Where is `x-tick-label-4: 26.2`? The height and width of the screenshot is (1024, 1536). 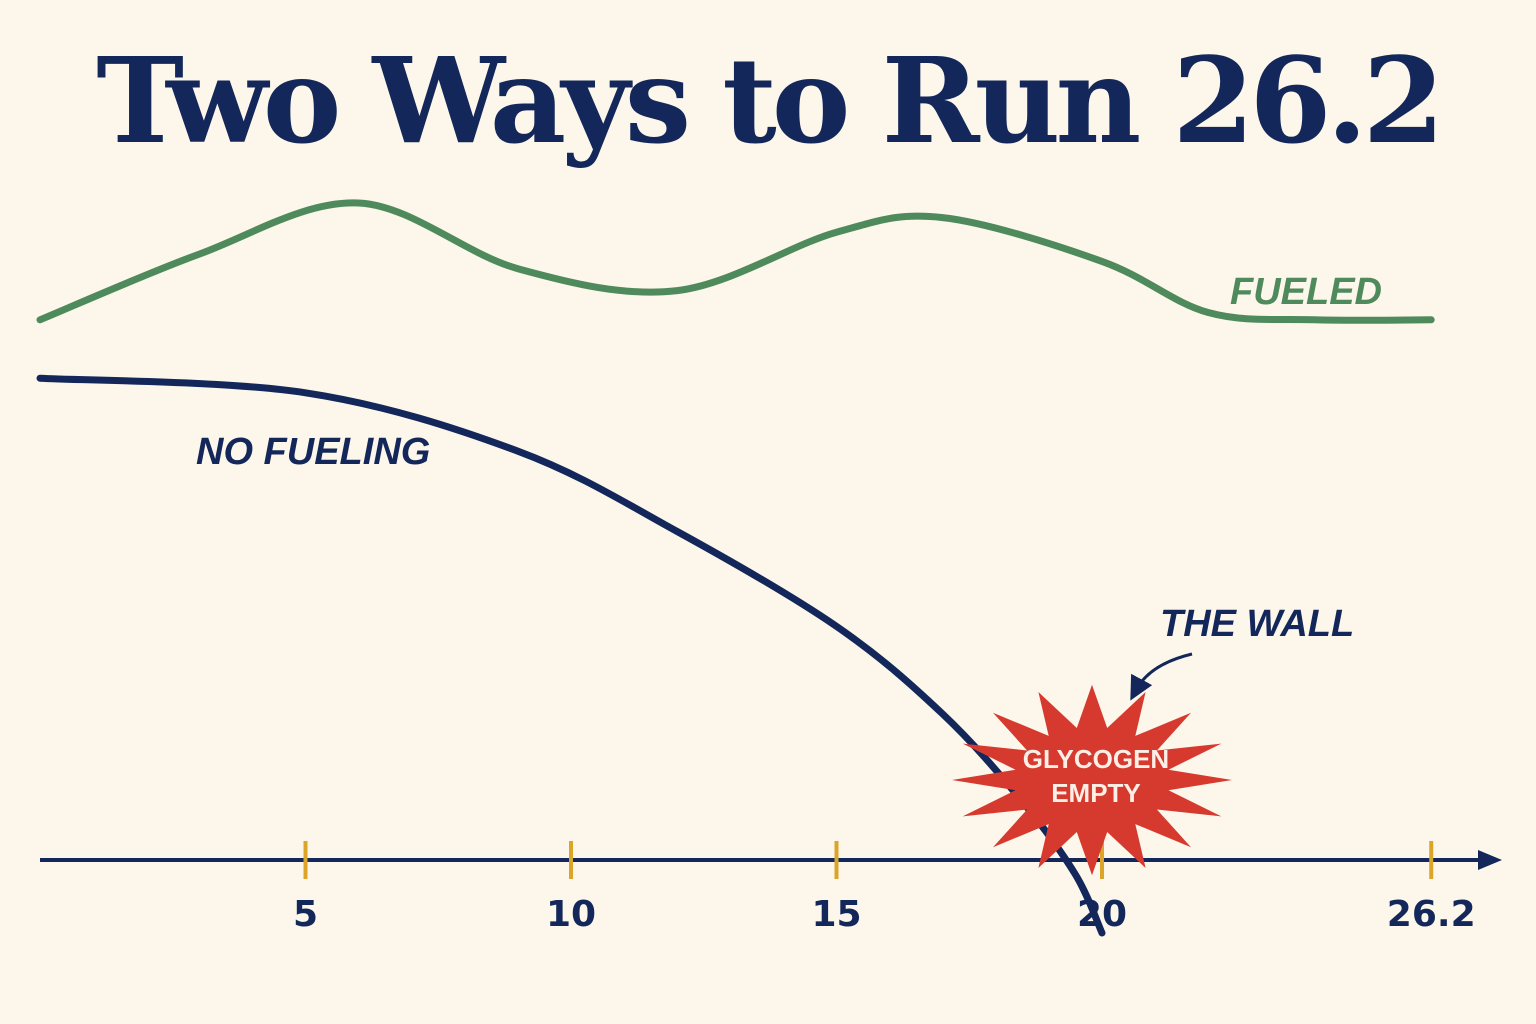
x-tick-label-4: 26.2 is located at coordinates (1431, 914).